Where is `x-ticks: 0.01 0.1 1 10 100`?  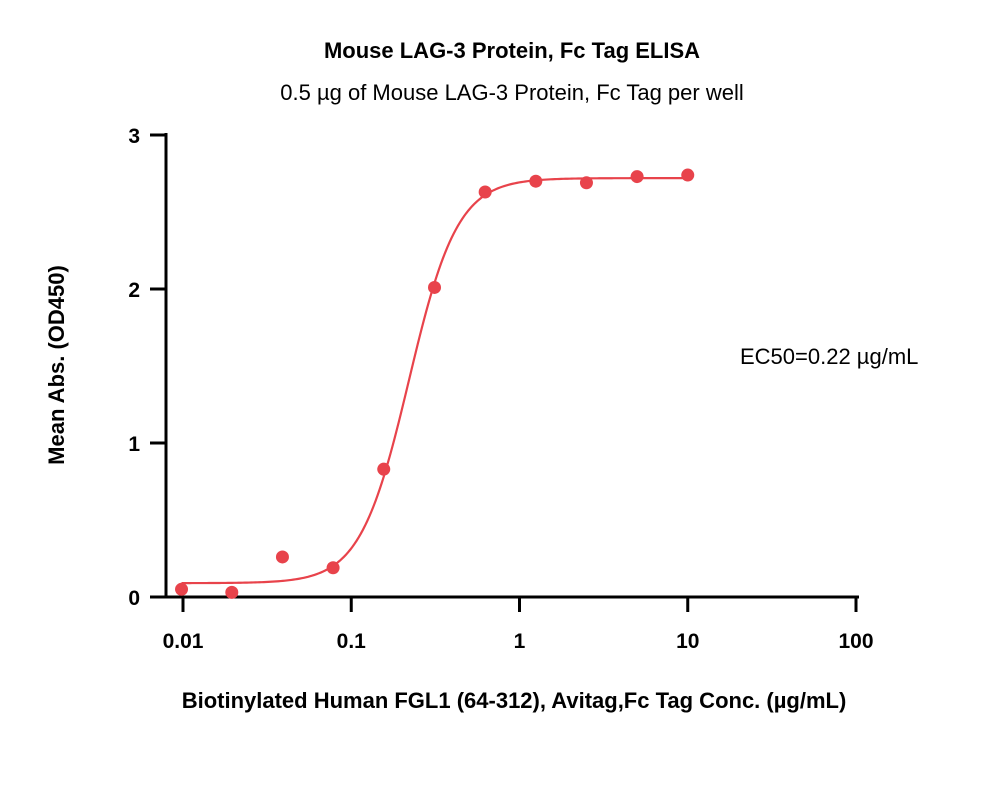
x-ticks: 0.01 0.1 1 10 100 is located at coordinates (518, 625).